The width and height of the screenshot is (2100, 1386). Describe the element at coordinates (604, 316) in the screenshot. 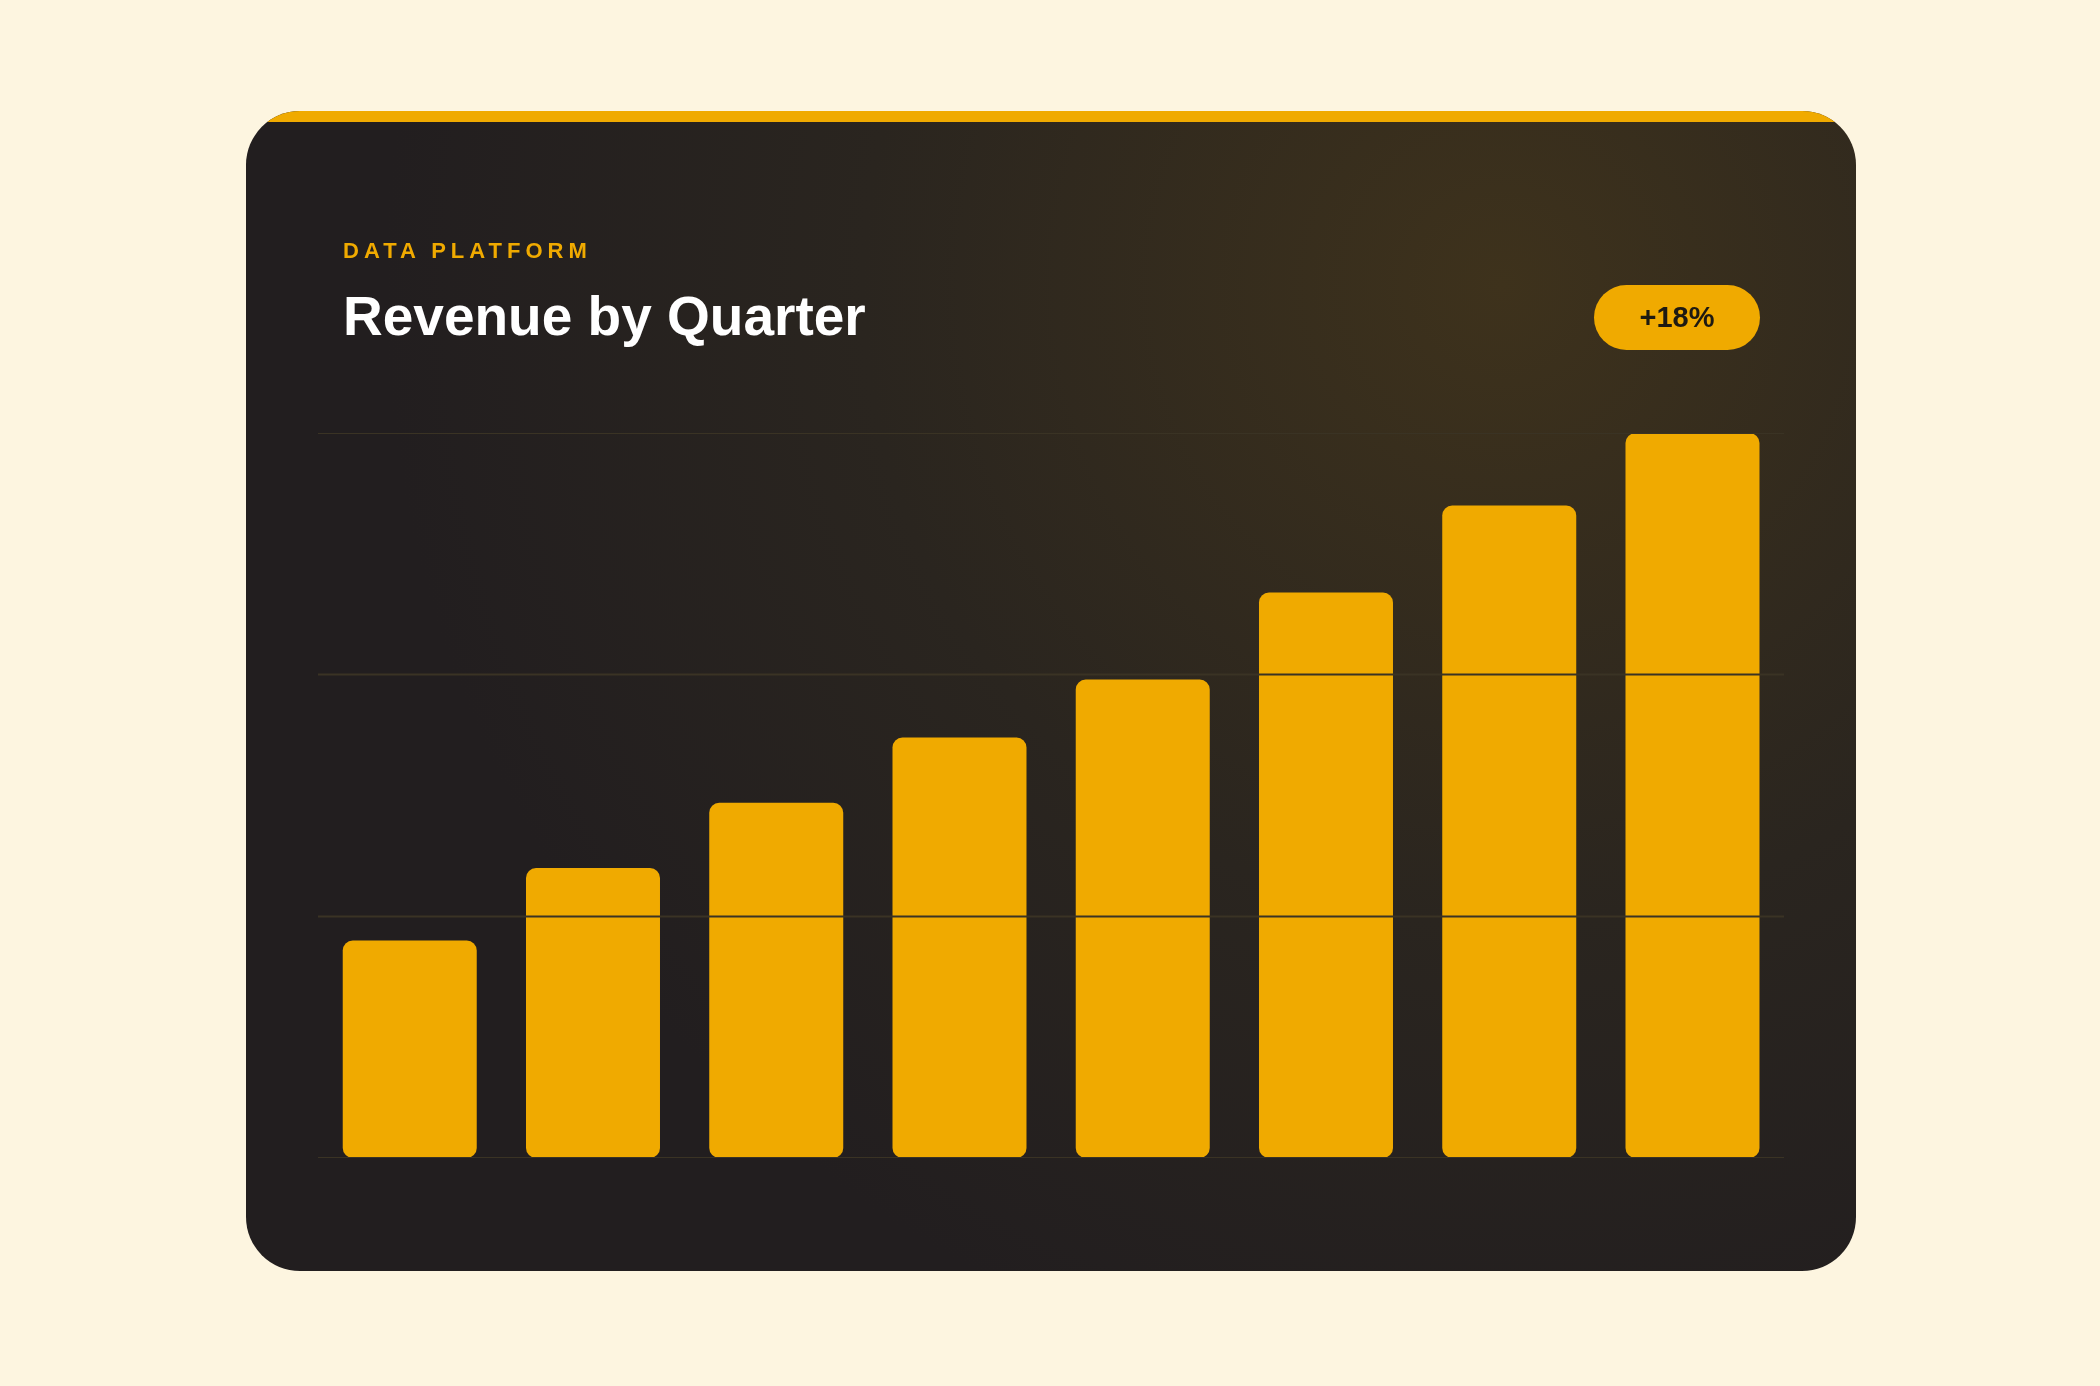

I see `chart-title: Revenue by Quarter` at that location.